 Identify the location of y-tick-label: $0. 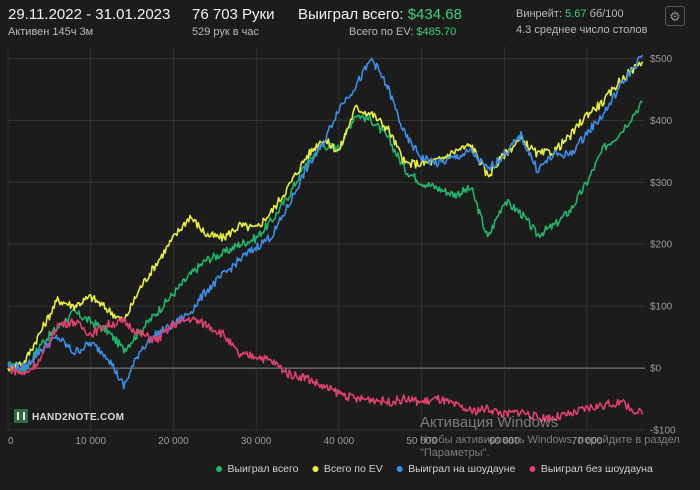
(656, 369).